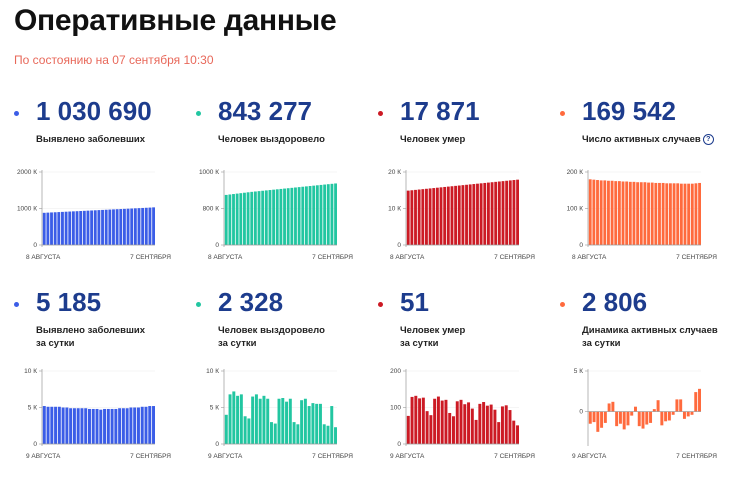 This screenshot has height=483, width=730. Describe the element at coordinates (601, 343) in the screenshot. I see `stat-label-line2: за сутки` at that location.